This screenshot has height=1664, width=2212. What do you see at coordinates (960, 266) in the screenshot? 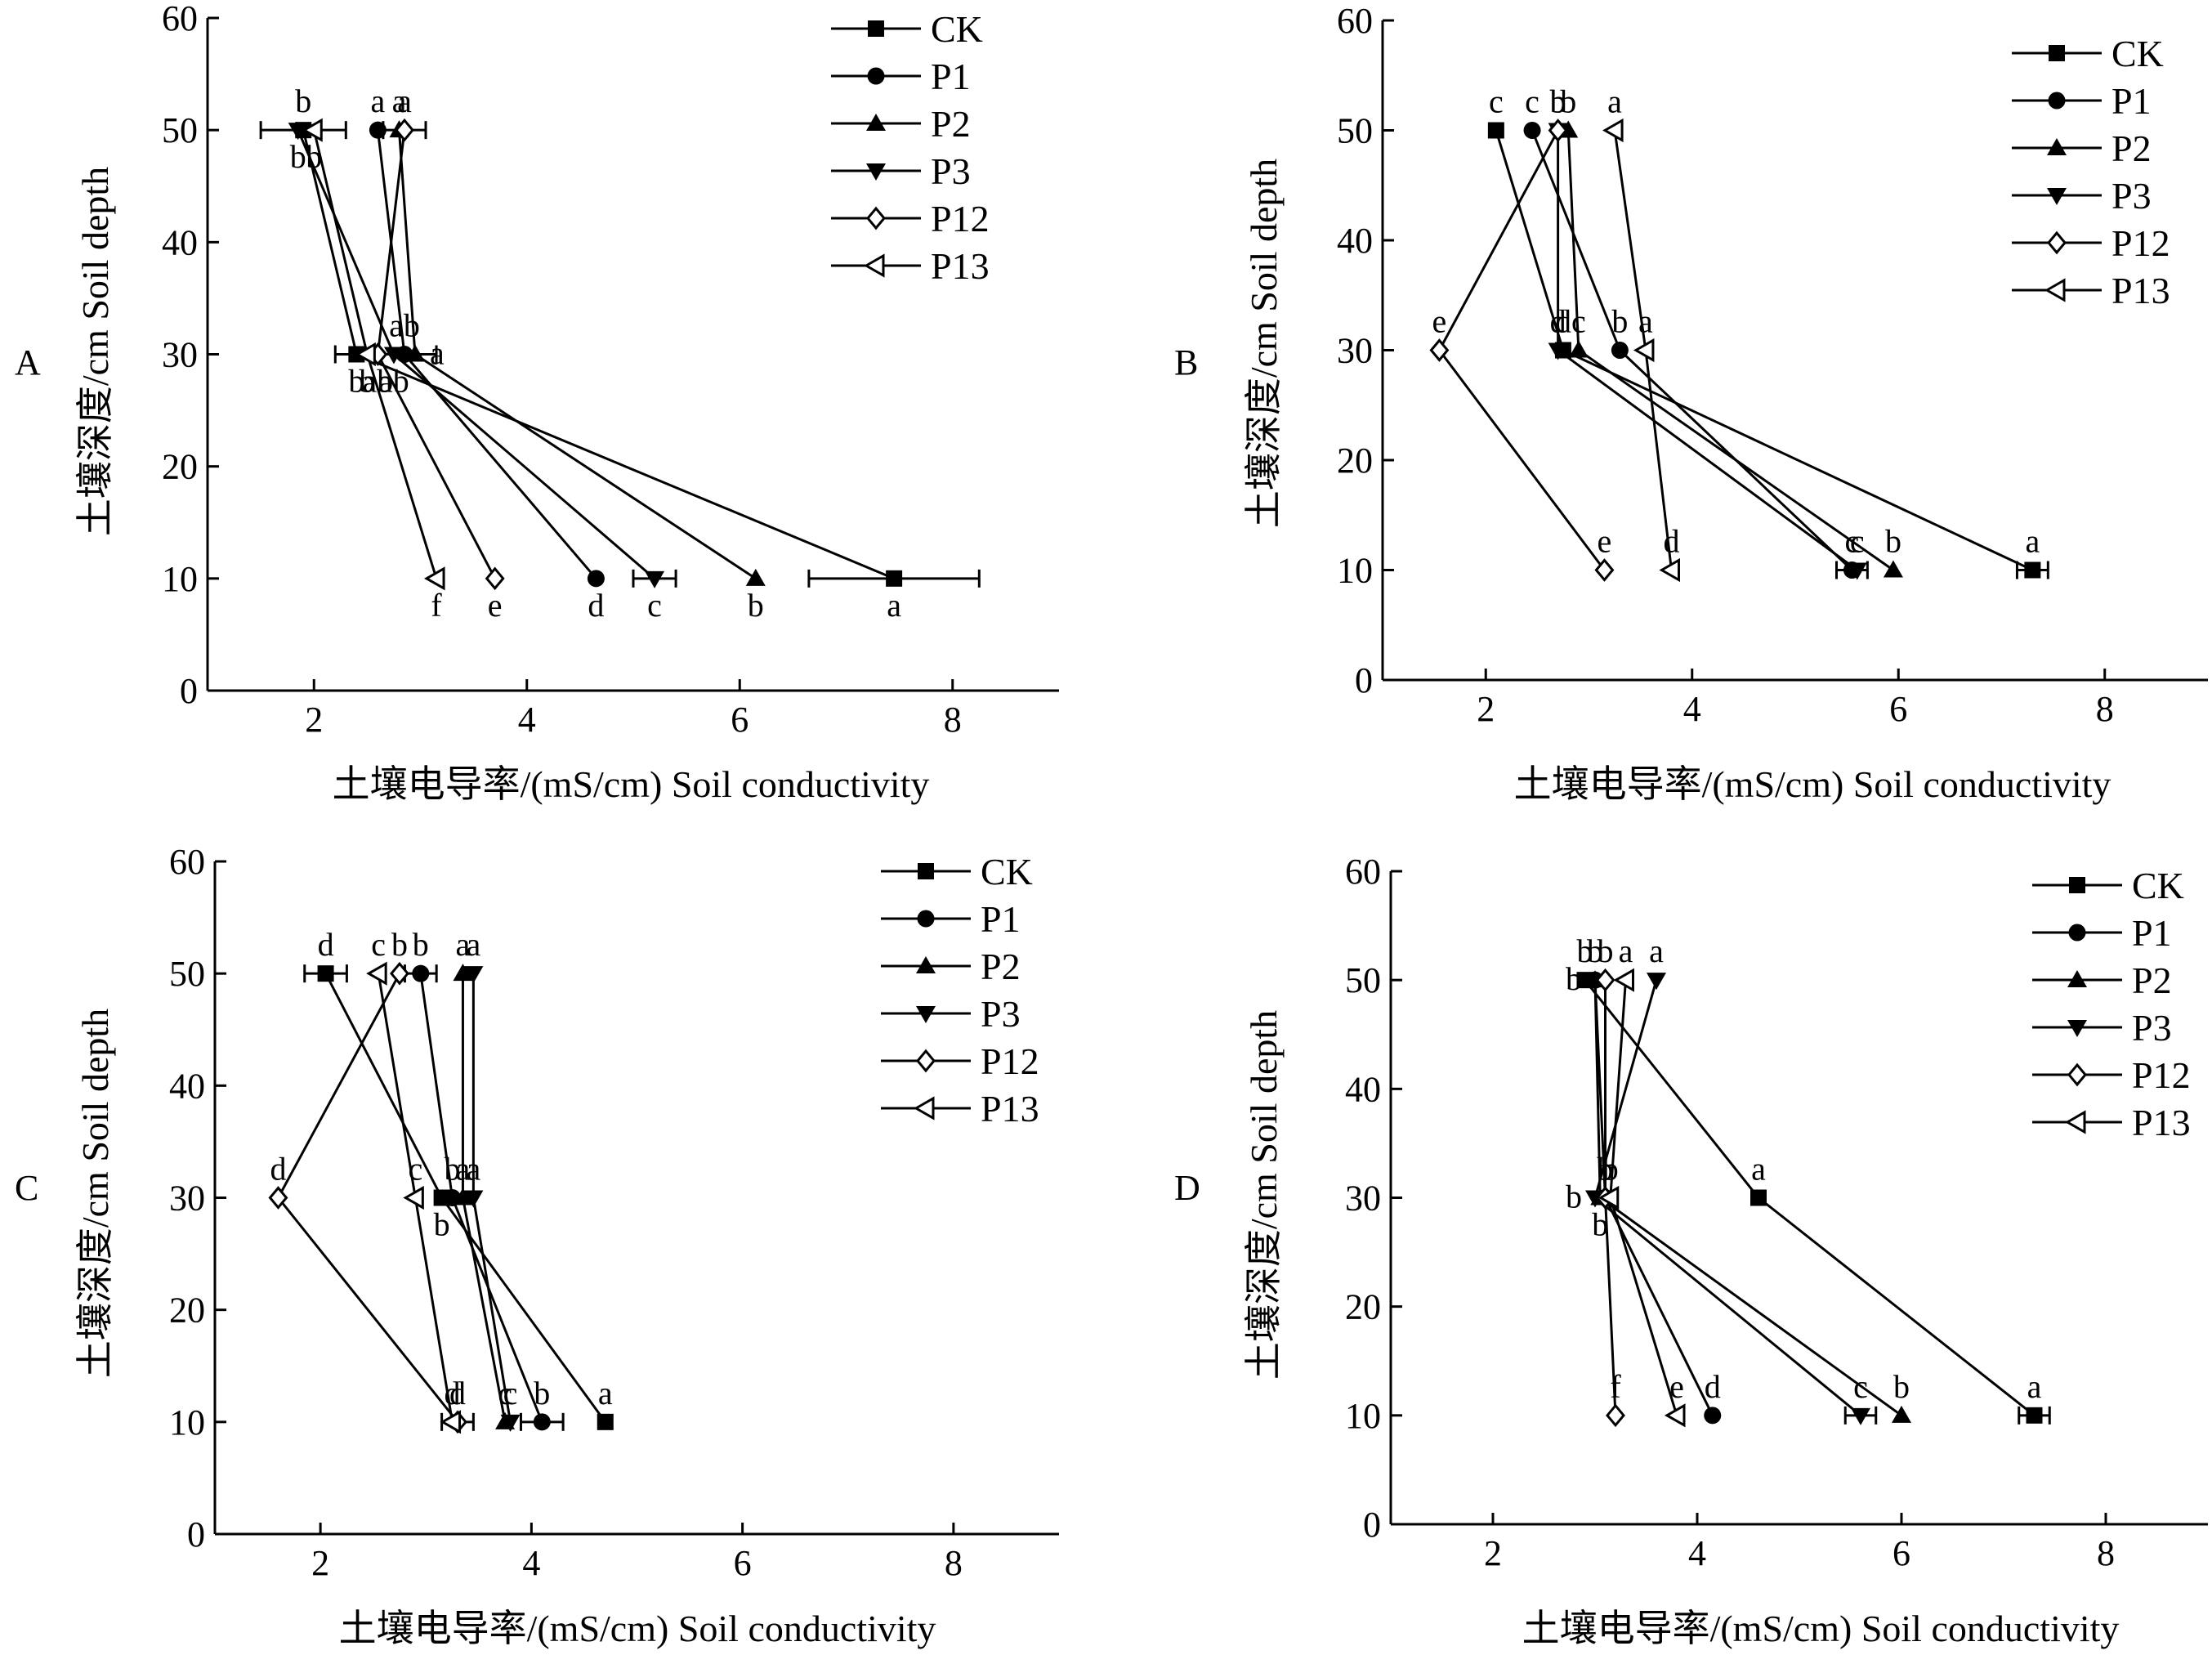
I see `legend-label: P13` at bounding box center [960, 266].